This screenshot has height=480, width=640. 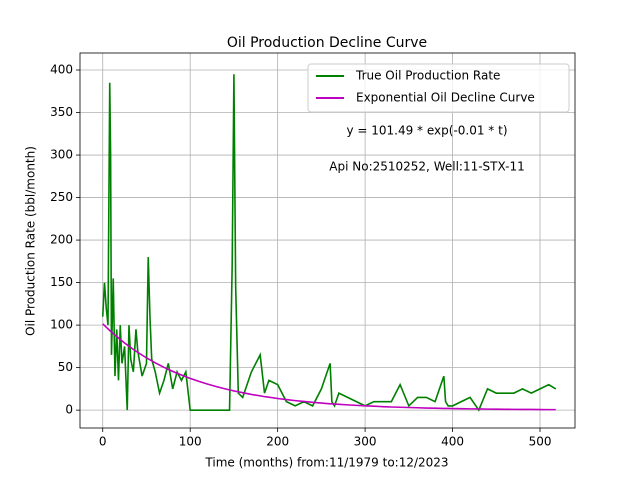 What do you see at coordinates (329, 367) in the screenshot?
I see `series-line` at bounding box center [329, 367].